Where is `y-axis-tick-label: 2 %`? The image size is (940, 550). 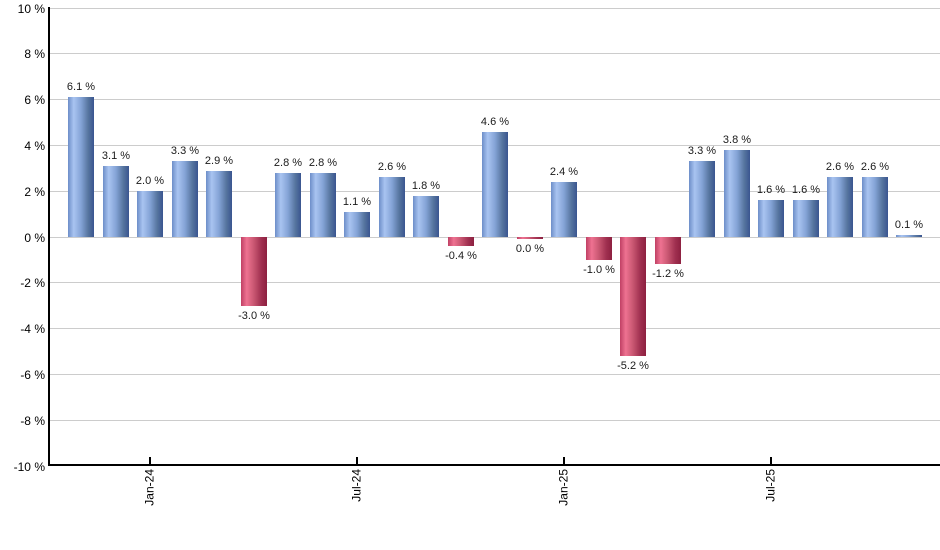
y-axis-tick-label: 2 % is located at coordinates (34, 192).